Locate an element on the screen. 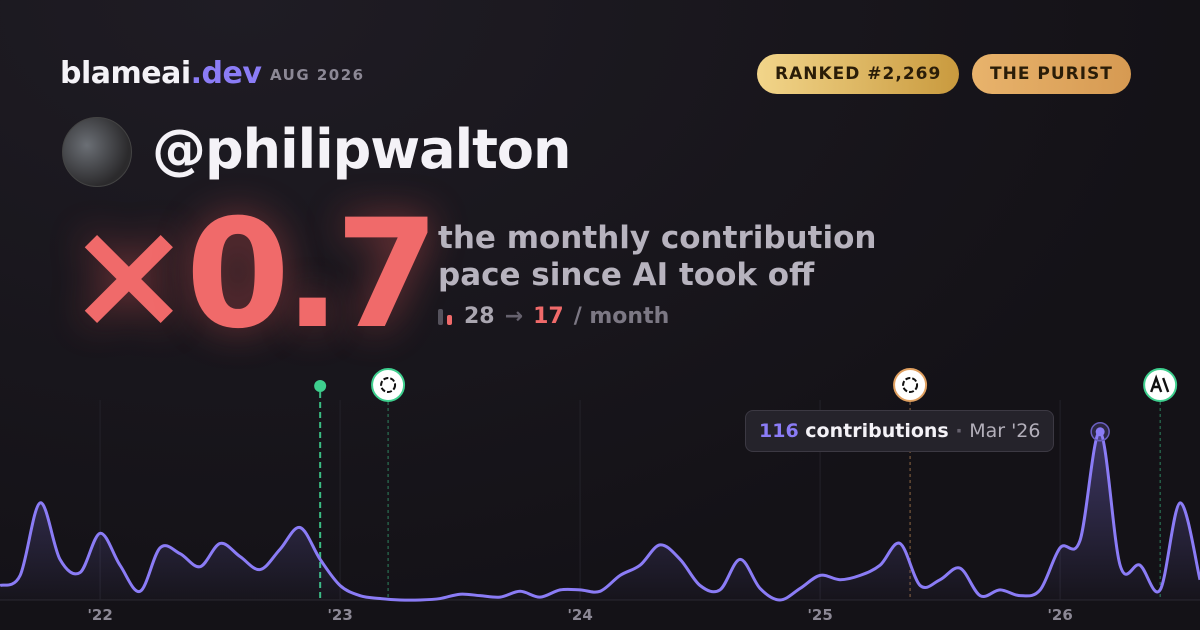 This screenshot has width=1200, height=630. brand-tld: .dev is located at coordinates (226, 73).